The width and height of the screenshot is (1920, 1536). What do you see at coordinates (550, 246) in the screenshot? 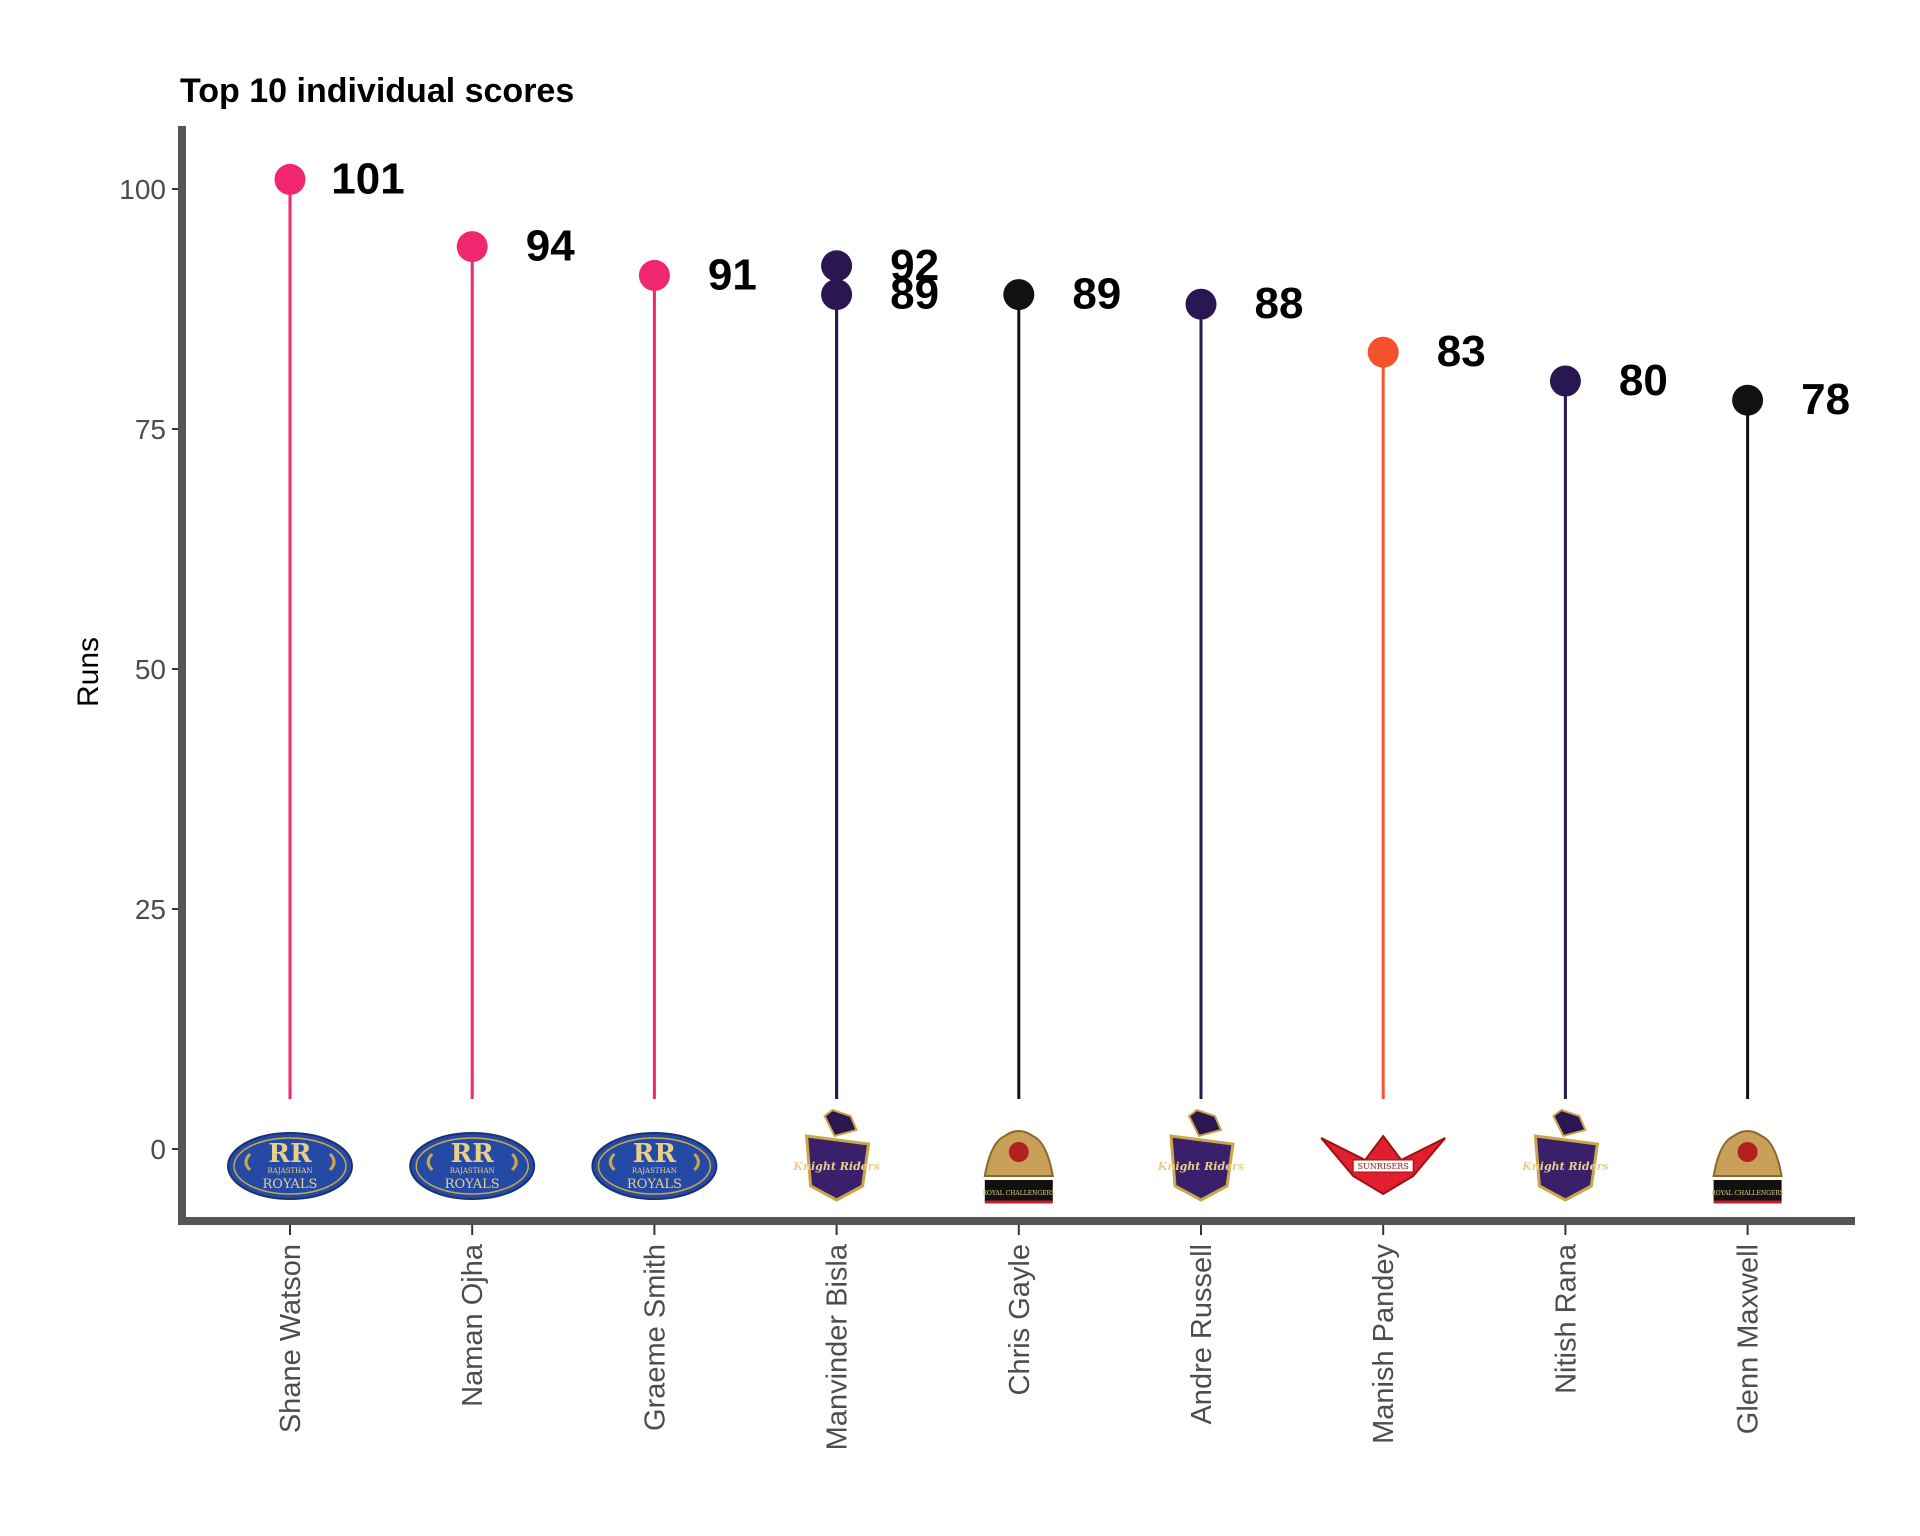
I see `data-label: 94` at bounding box center [550, 246].